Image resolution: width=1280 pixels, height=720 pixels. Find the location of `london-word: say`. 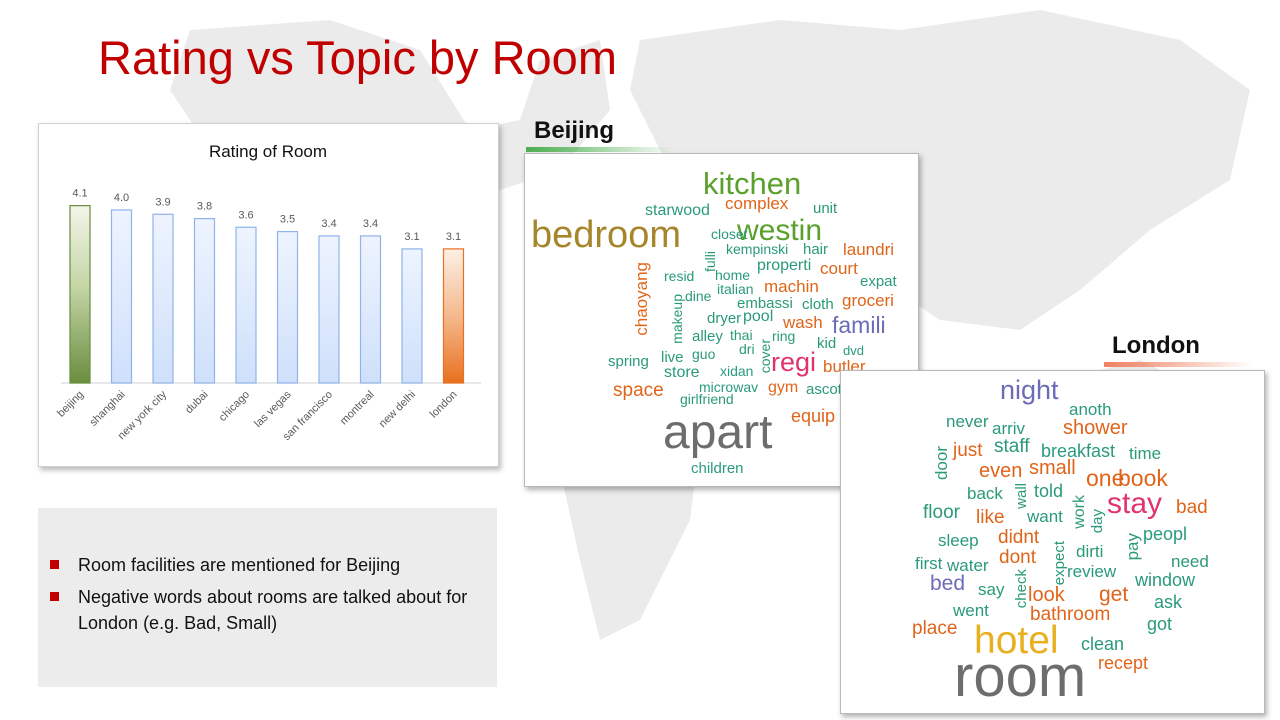

london-word: say is located at coordinates (991, 589).